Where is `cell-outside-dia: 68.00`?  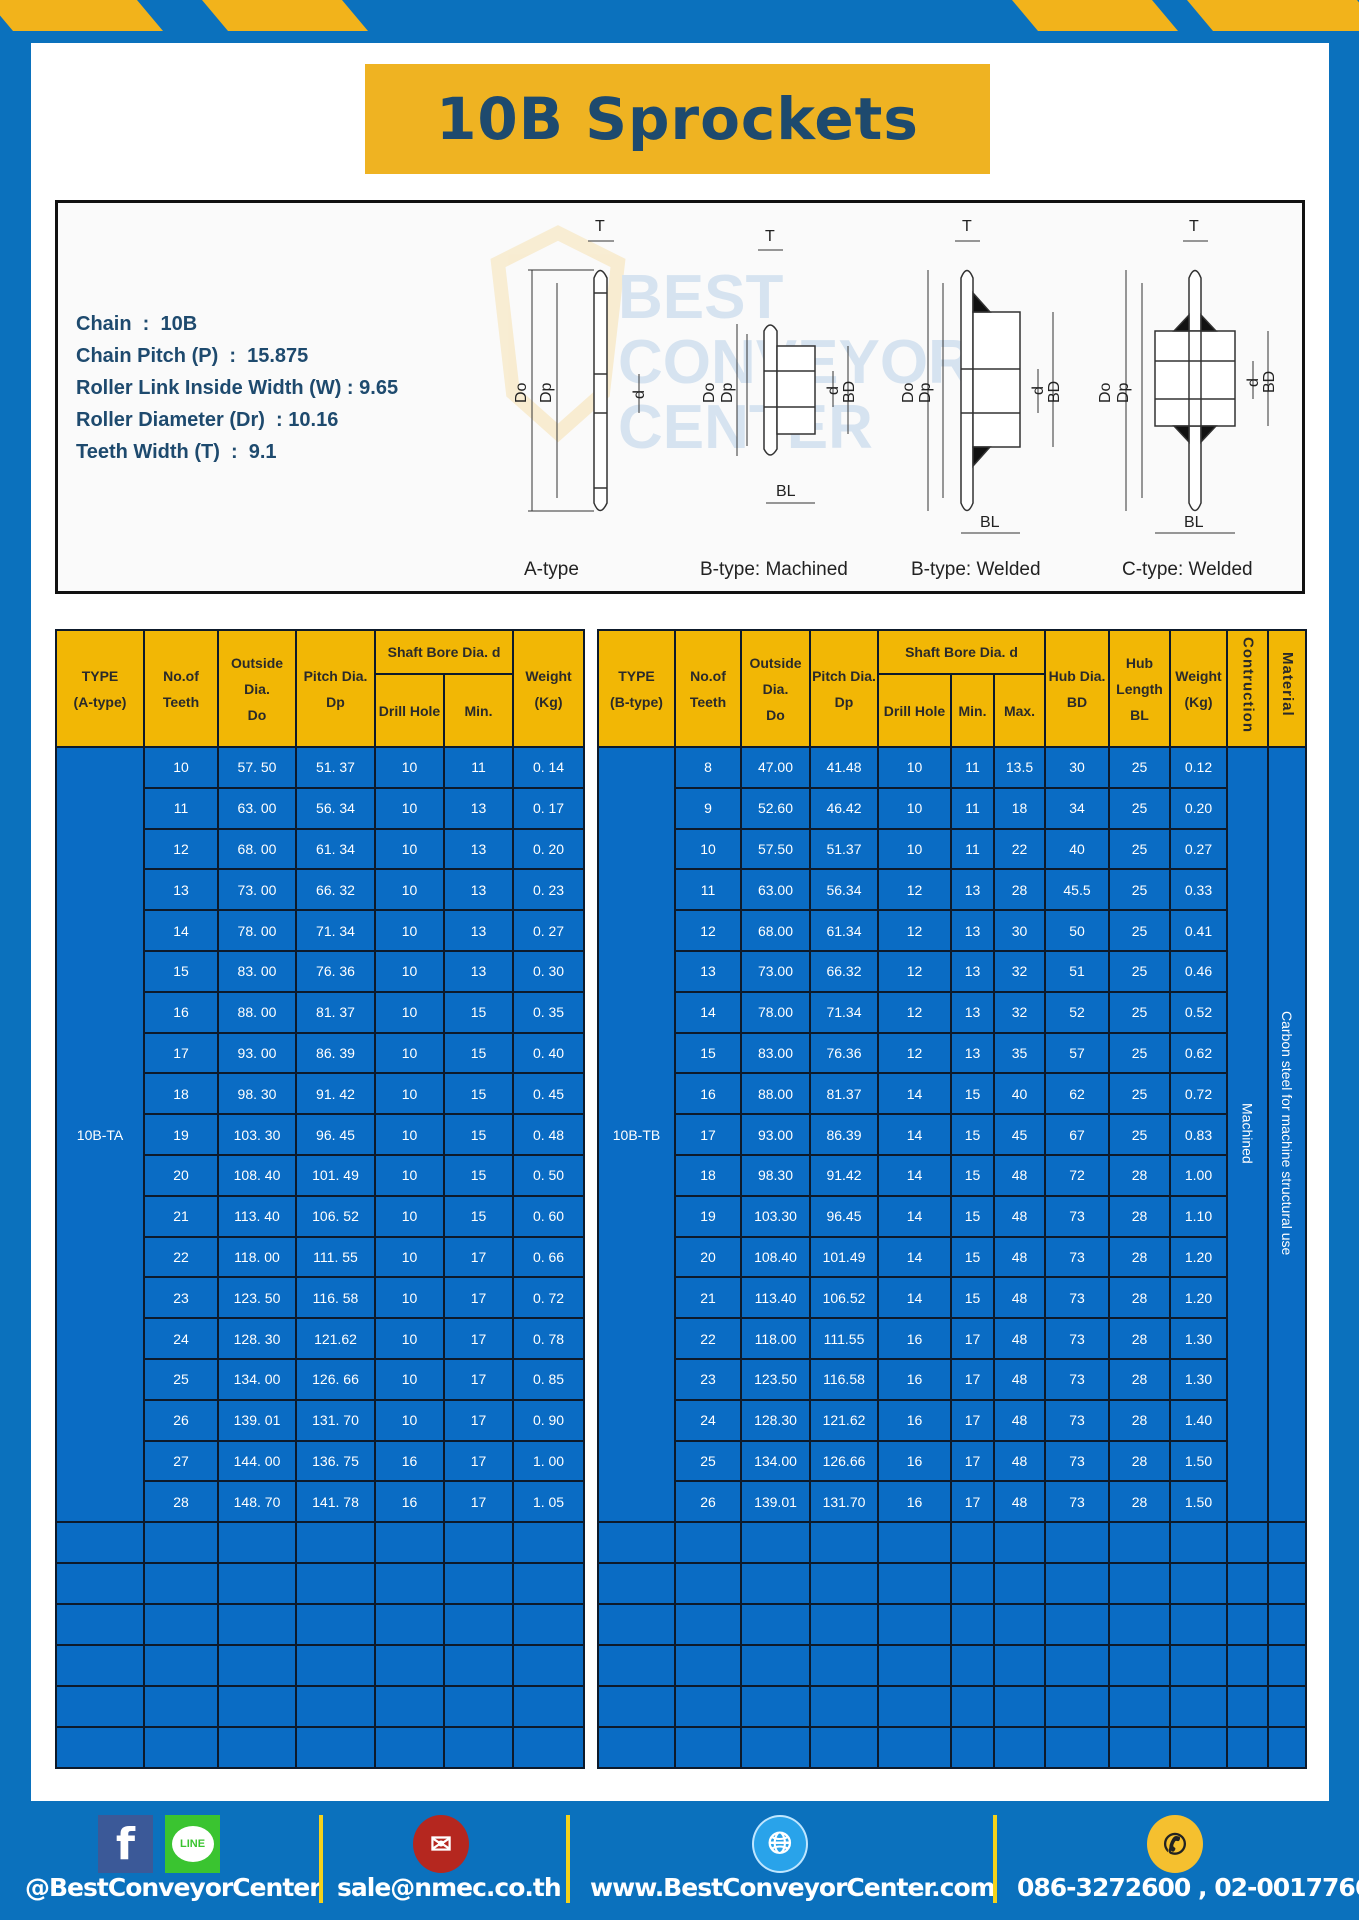
cell-outside-dia: 68.00 is located at coordinates (775, 930).